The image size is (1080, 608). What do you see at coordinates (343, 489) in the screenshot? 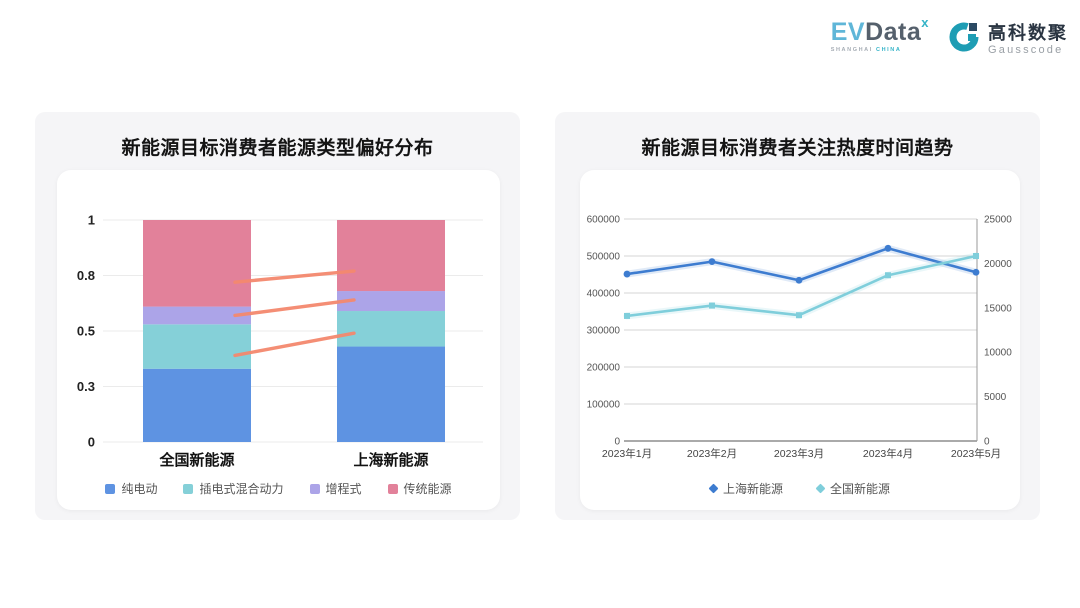
I see `legend-label: 增程式` at bounding box center [343, 489].